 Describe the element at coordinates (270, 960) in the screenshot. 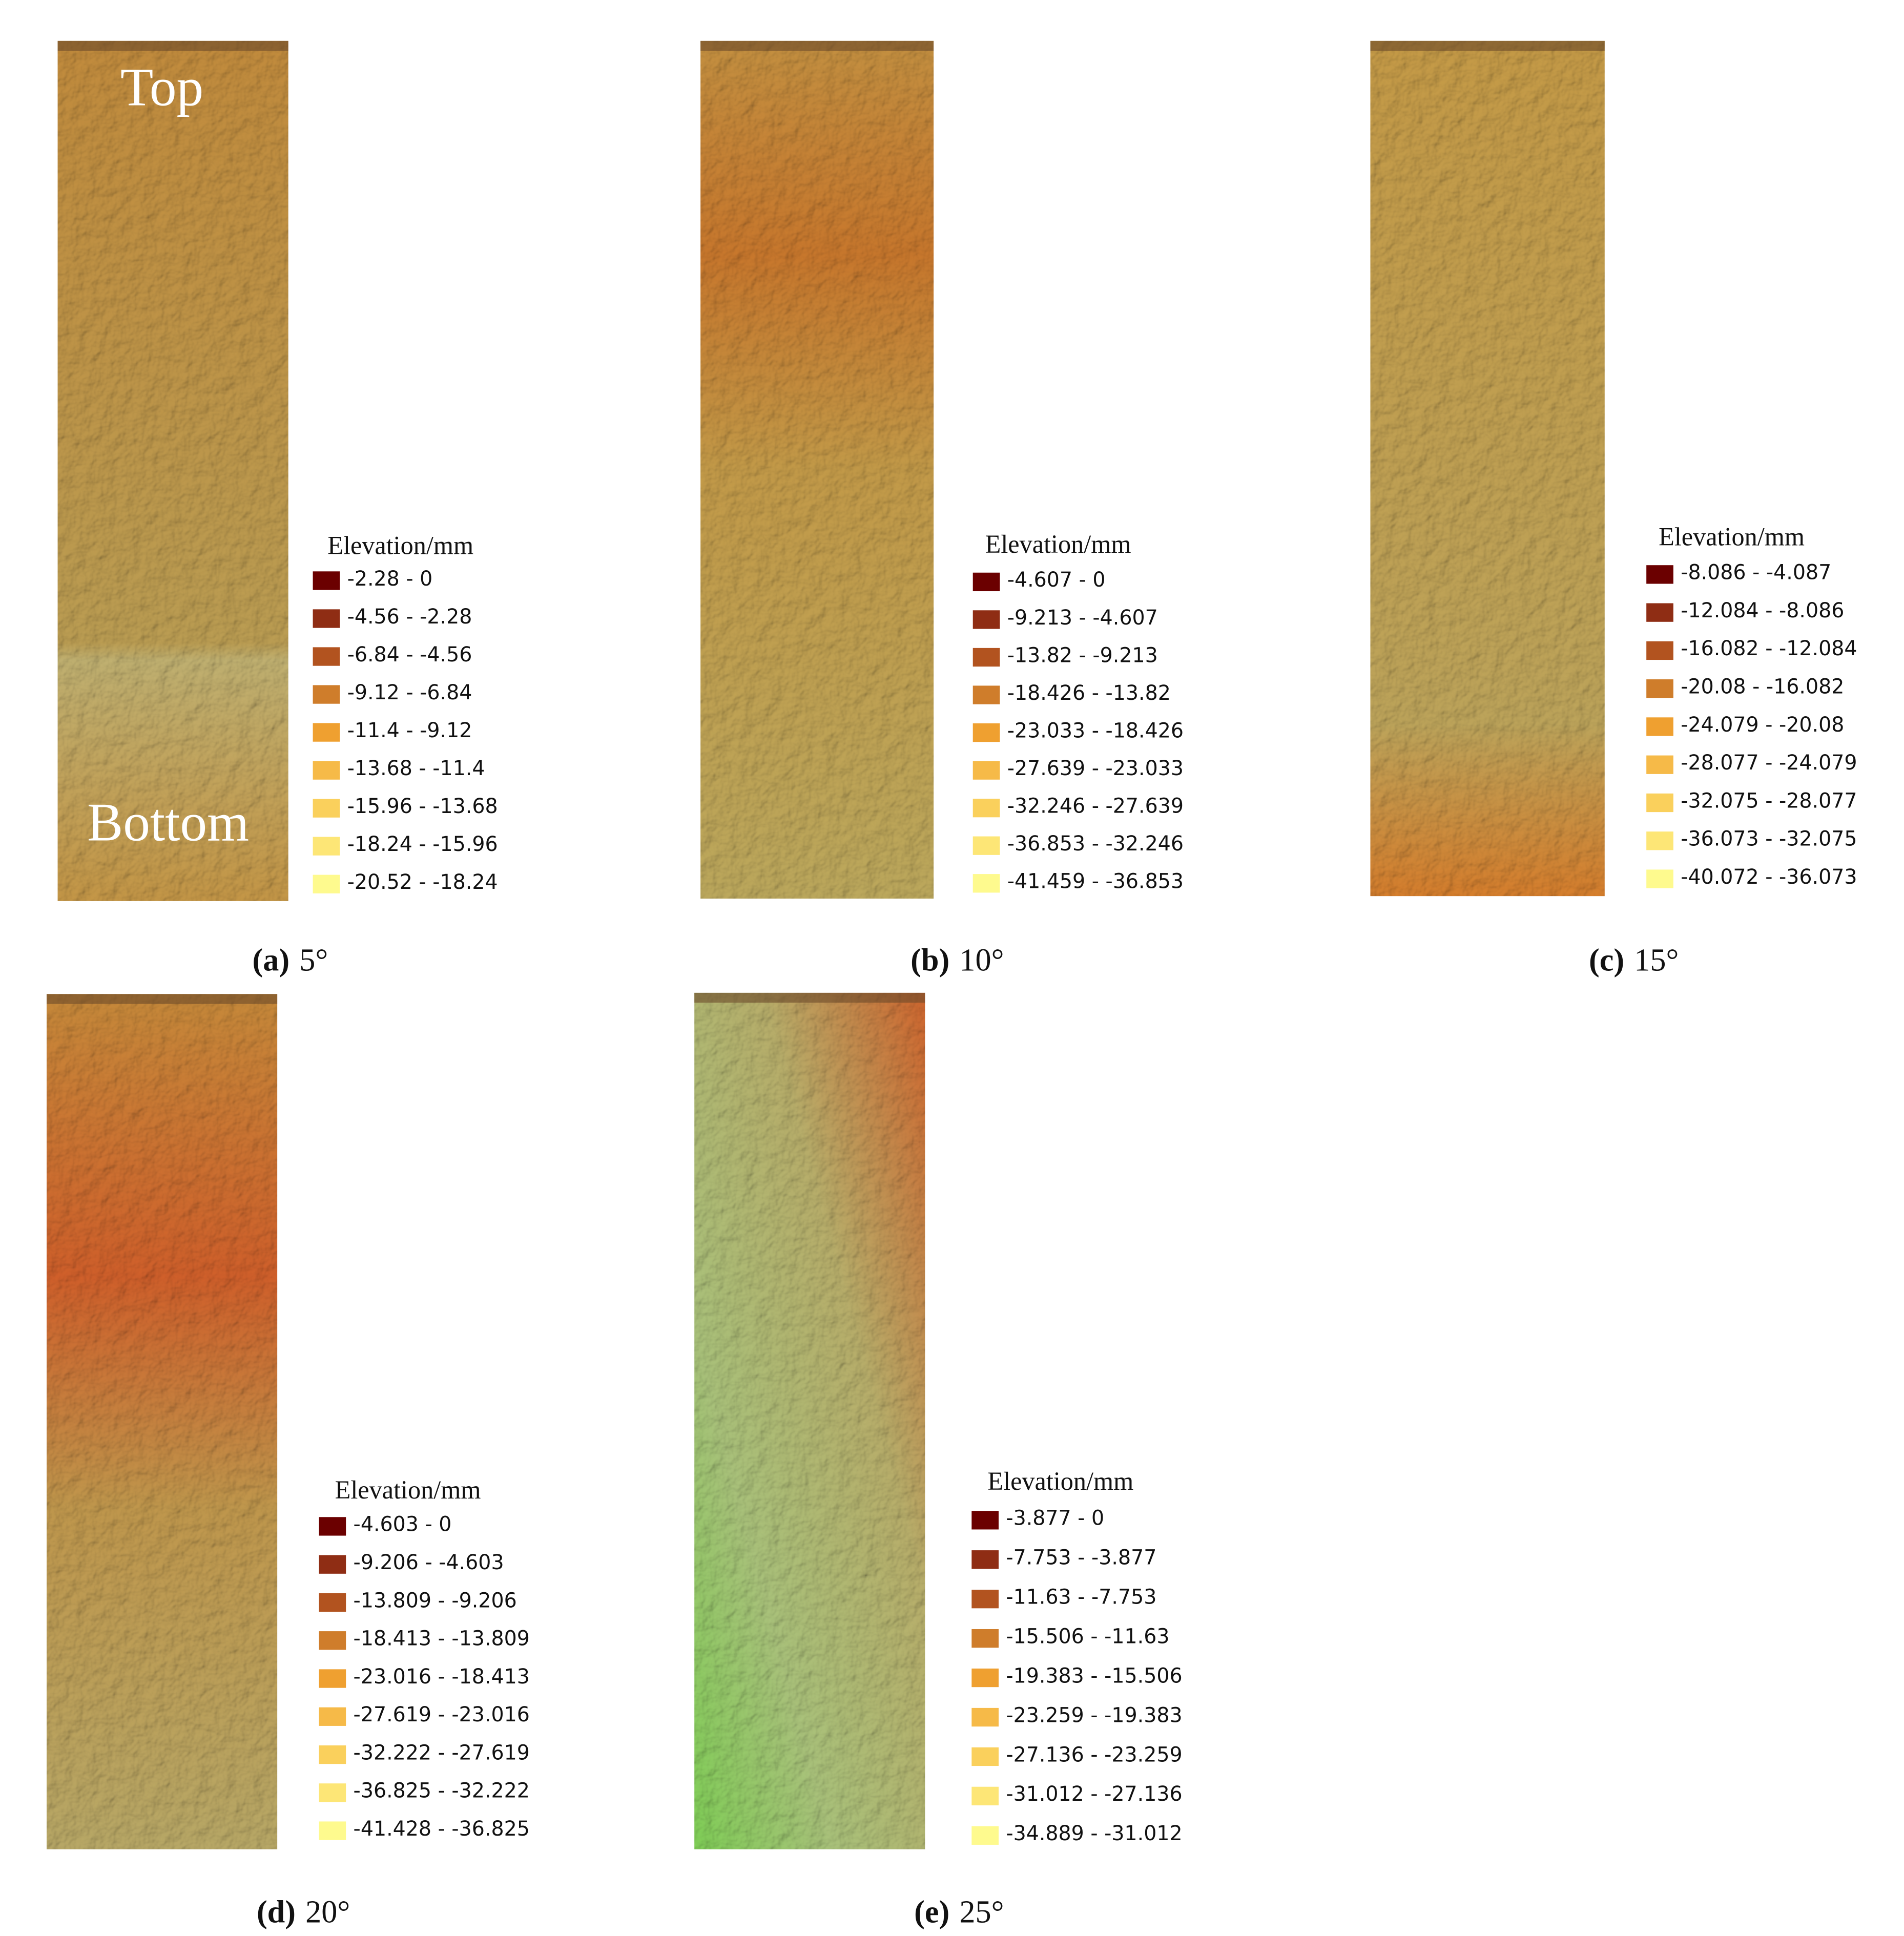

I see `caption-label: (a)` at that location.